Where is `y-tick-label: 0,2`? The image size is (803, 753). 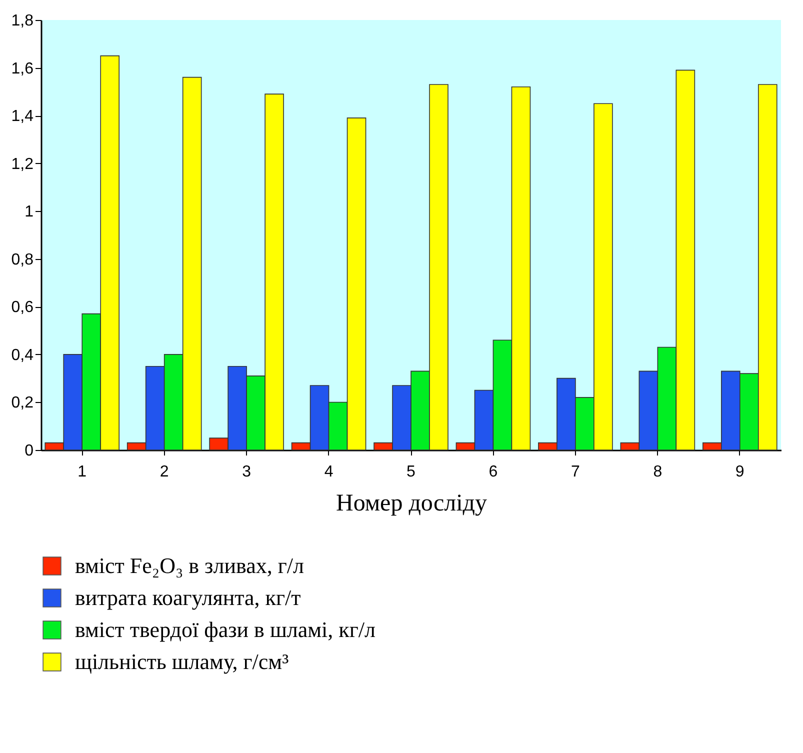 y-tick-label: 0,2 is located at coordinates (22, 403).